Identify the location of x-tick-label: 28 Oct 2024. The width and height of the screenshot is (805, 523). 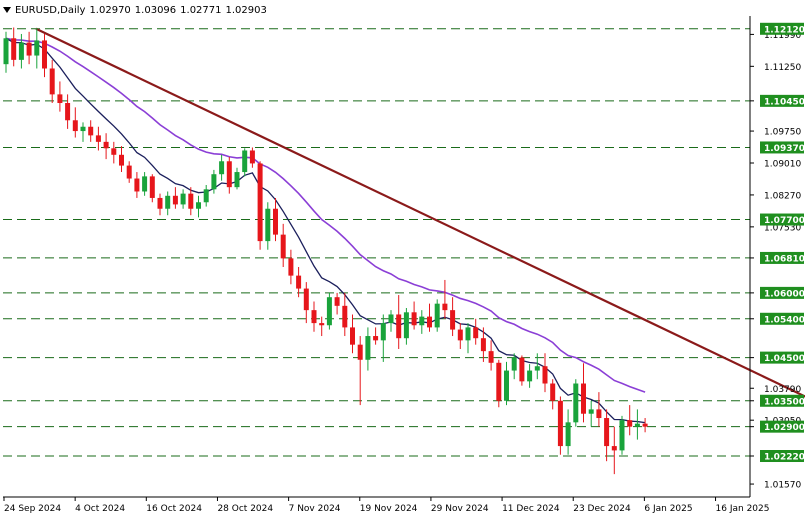
(245, 509).